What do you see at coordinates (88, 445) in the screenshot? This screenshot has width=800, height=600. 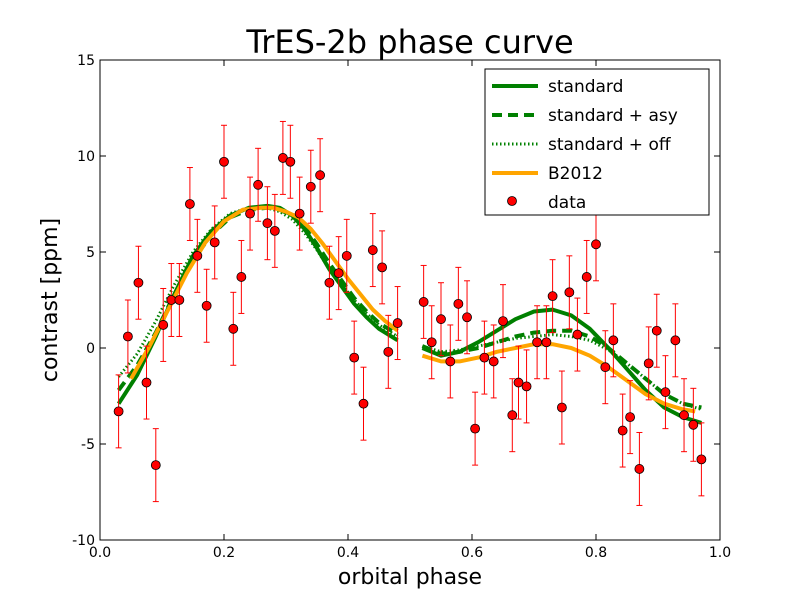 I see `y-tick-label: -5` at bounding box center [88, 445].